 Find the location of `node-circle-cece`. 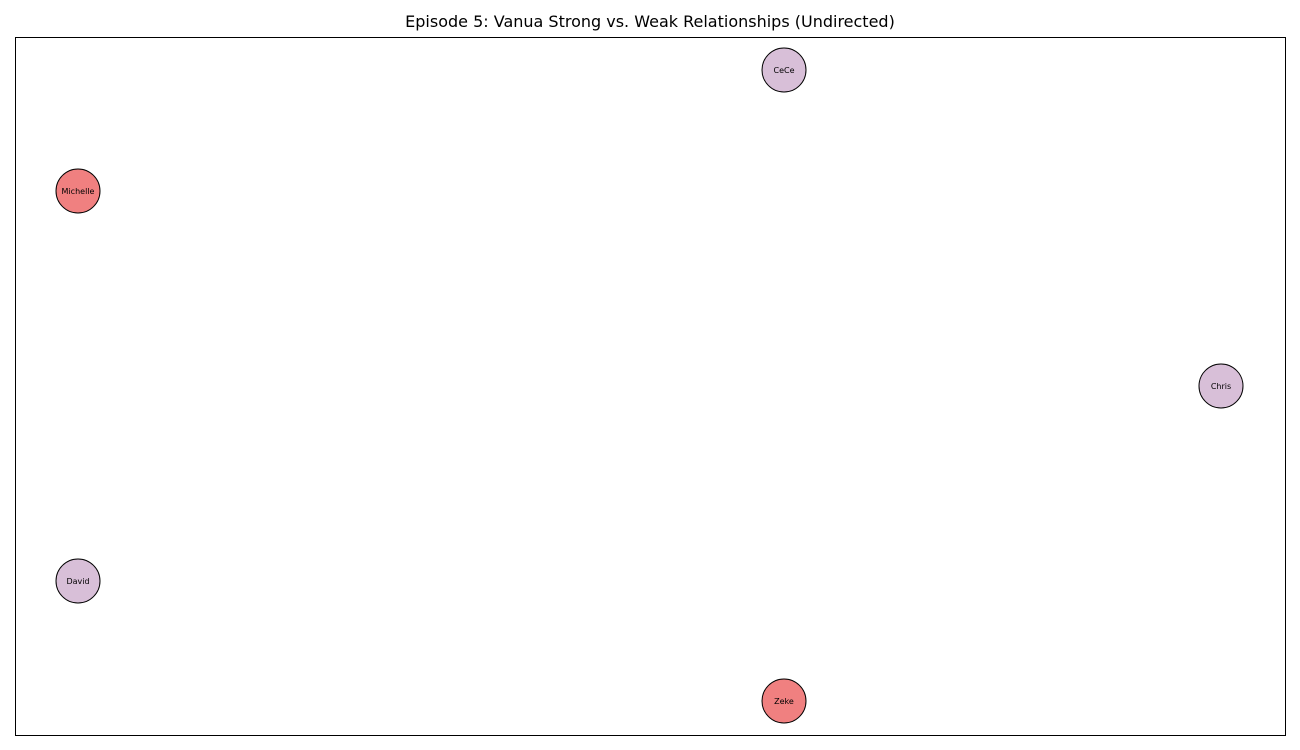

node-circle-cece is located at coordinates (784, 70).